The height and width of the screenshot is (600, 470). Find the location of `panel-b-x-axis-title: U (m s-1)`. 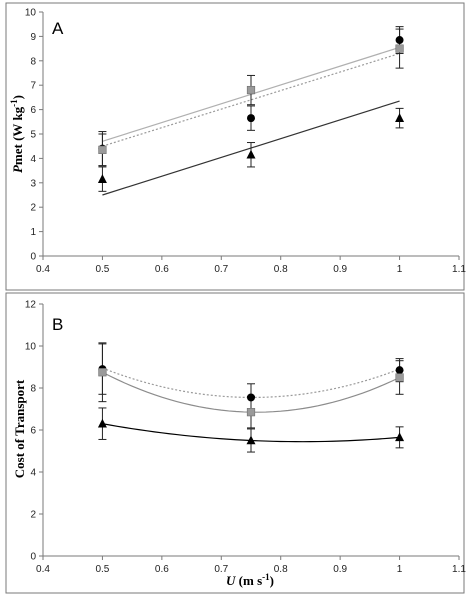

panel-b-x-axis-title: U (m s-1) is located at coordinates (250, 580).